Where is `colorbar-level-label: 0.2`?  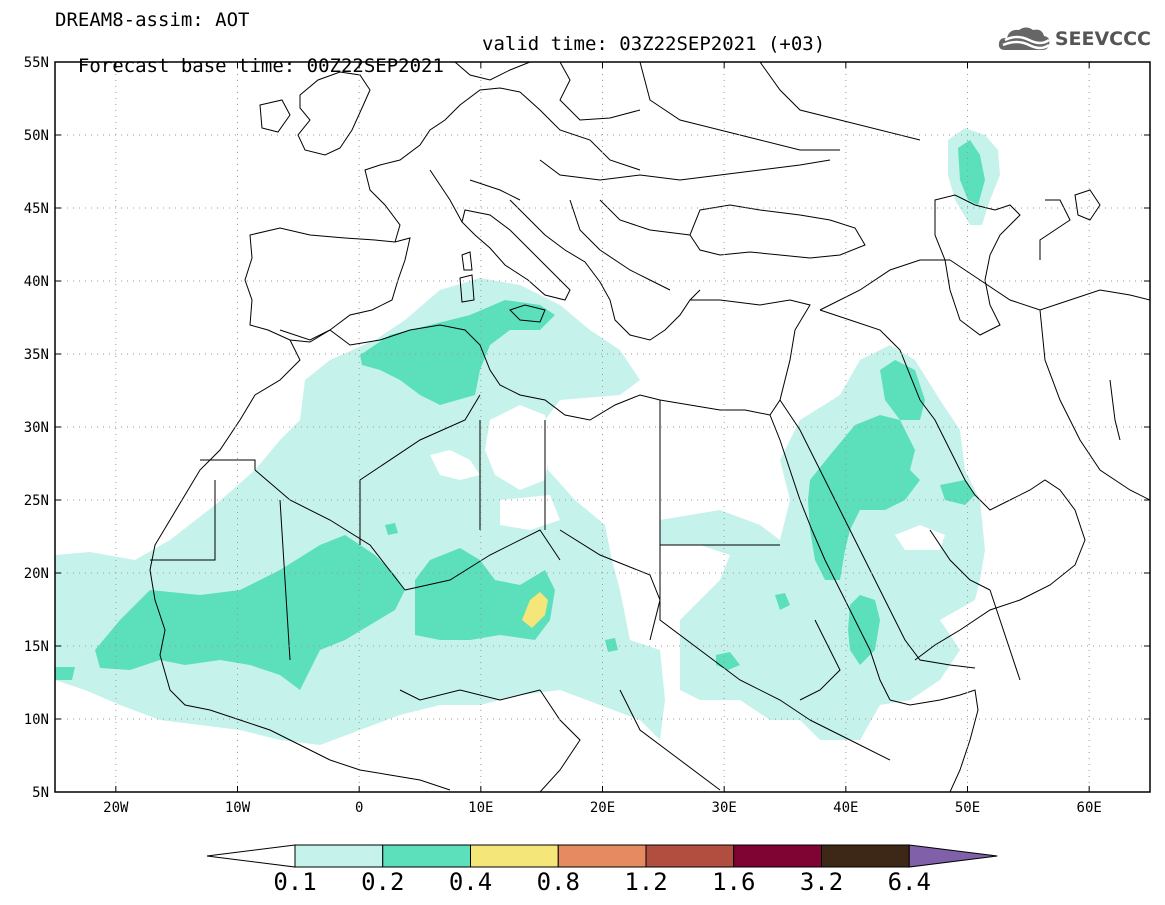 colorbar-level-label: 0.2 is located at coordinates (383, 882).